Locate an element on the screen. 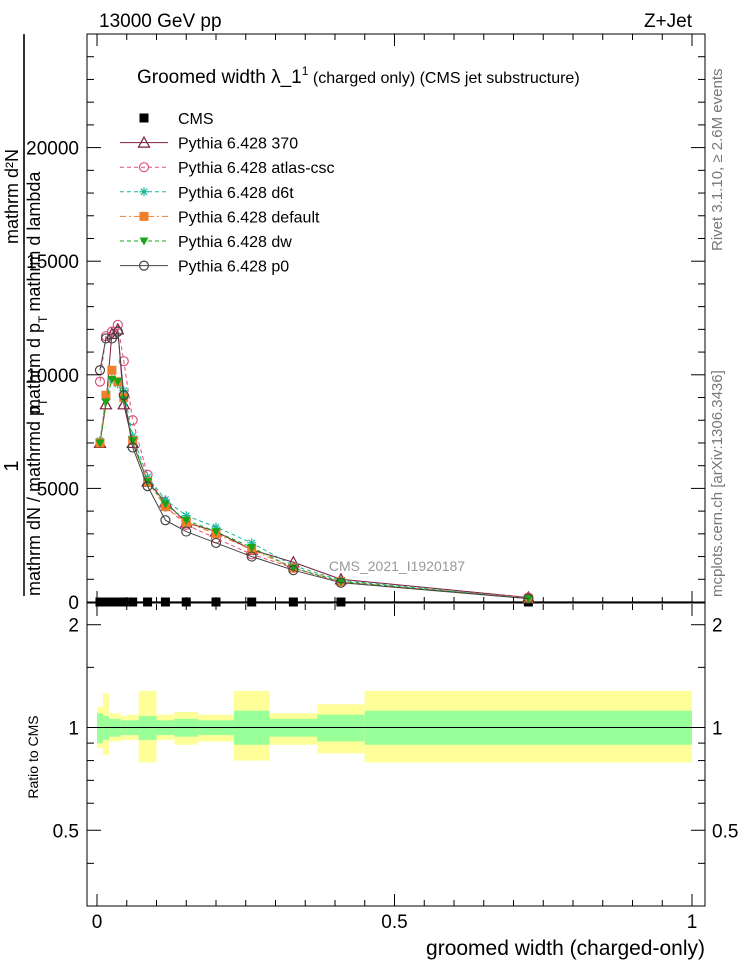  main-y-tick-label: 20000 is located at coordinates (52, 149).